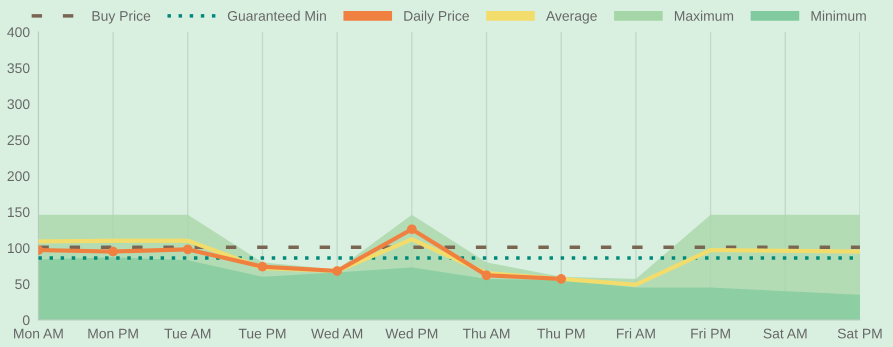 This screenshot has width=893, height=347. What do you see at coordinates (704, 15) in the screenshot?
I see `legend-label: Maximum` at bounding box center [704, 15].